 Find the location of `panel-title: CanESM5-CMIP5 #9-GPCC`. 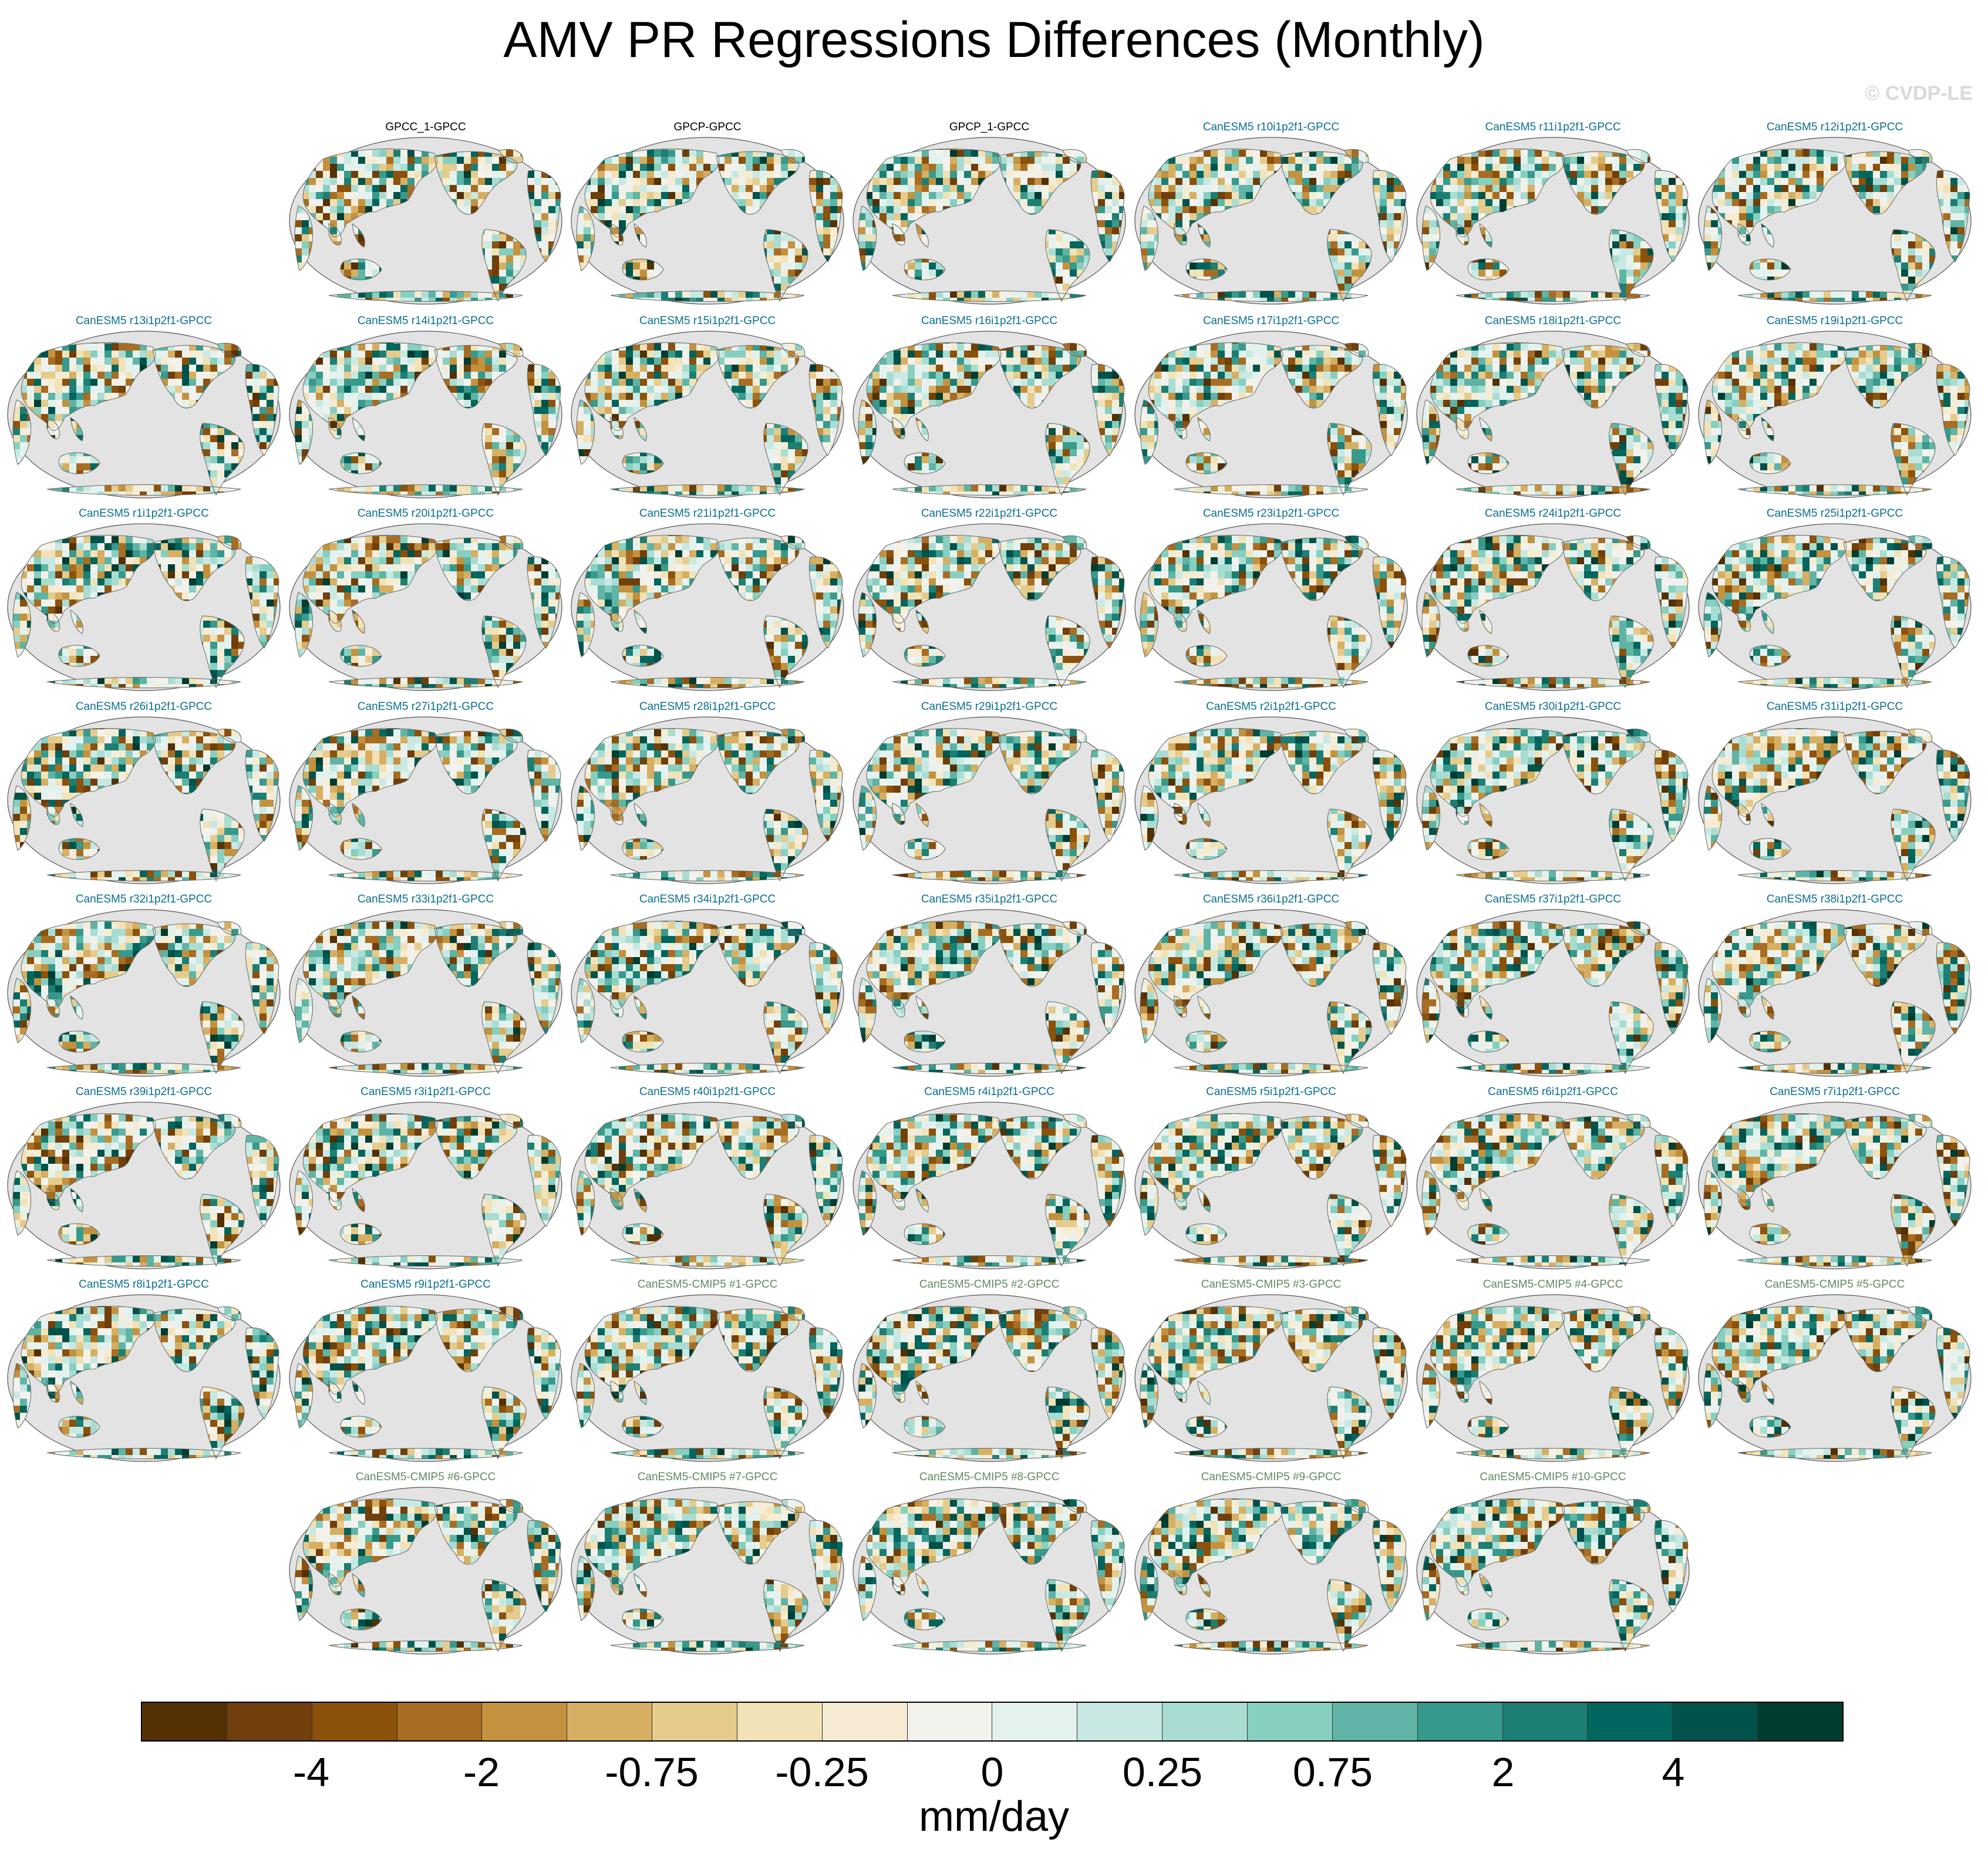

panel-title: CanESM5-CMIP5 #9-GPCC is located at coordinates (1271, 1477).